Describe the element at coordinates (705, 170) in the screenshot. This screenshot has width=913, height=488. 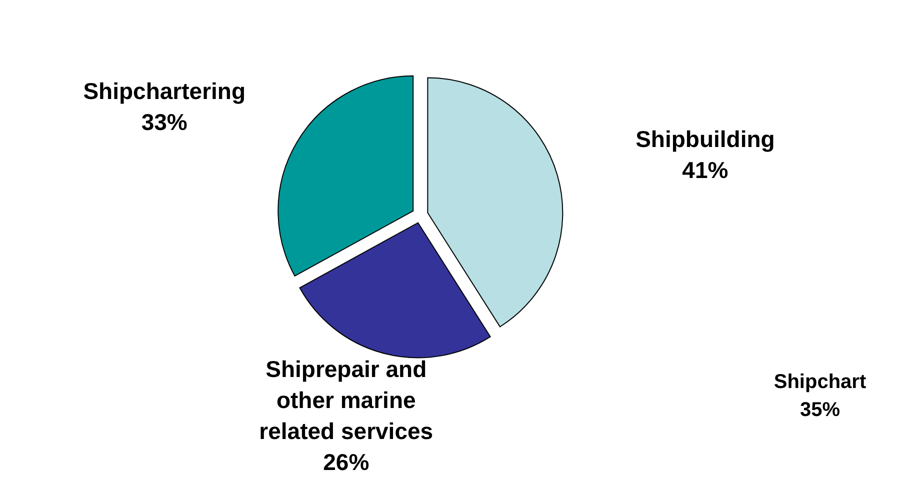
I see `data-label: 41%` at that location.